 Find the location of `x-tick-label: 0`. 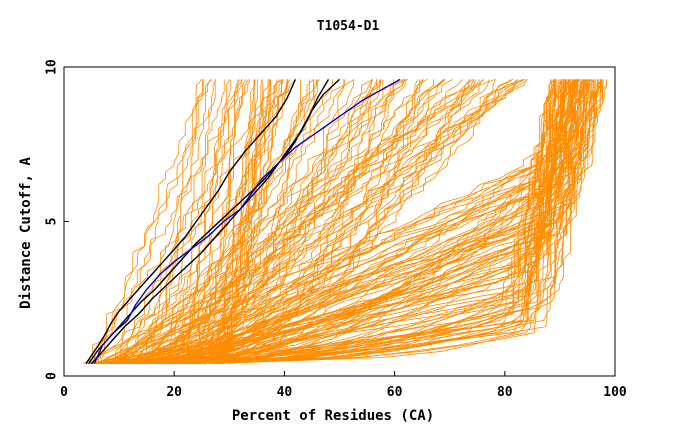

x-tick-label: 0 is located at coordinates (64, 392).